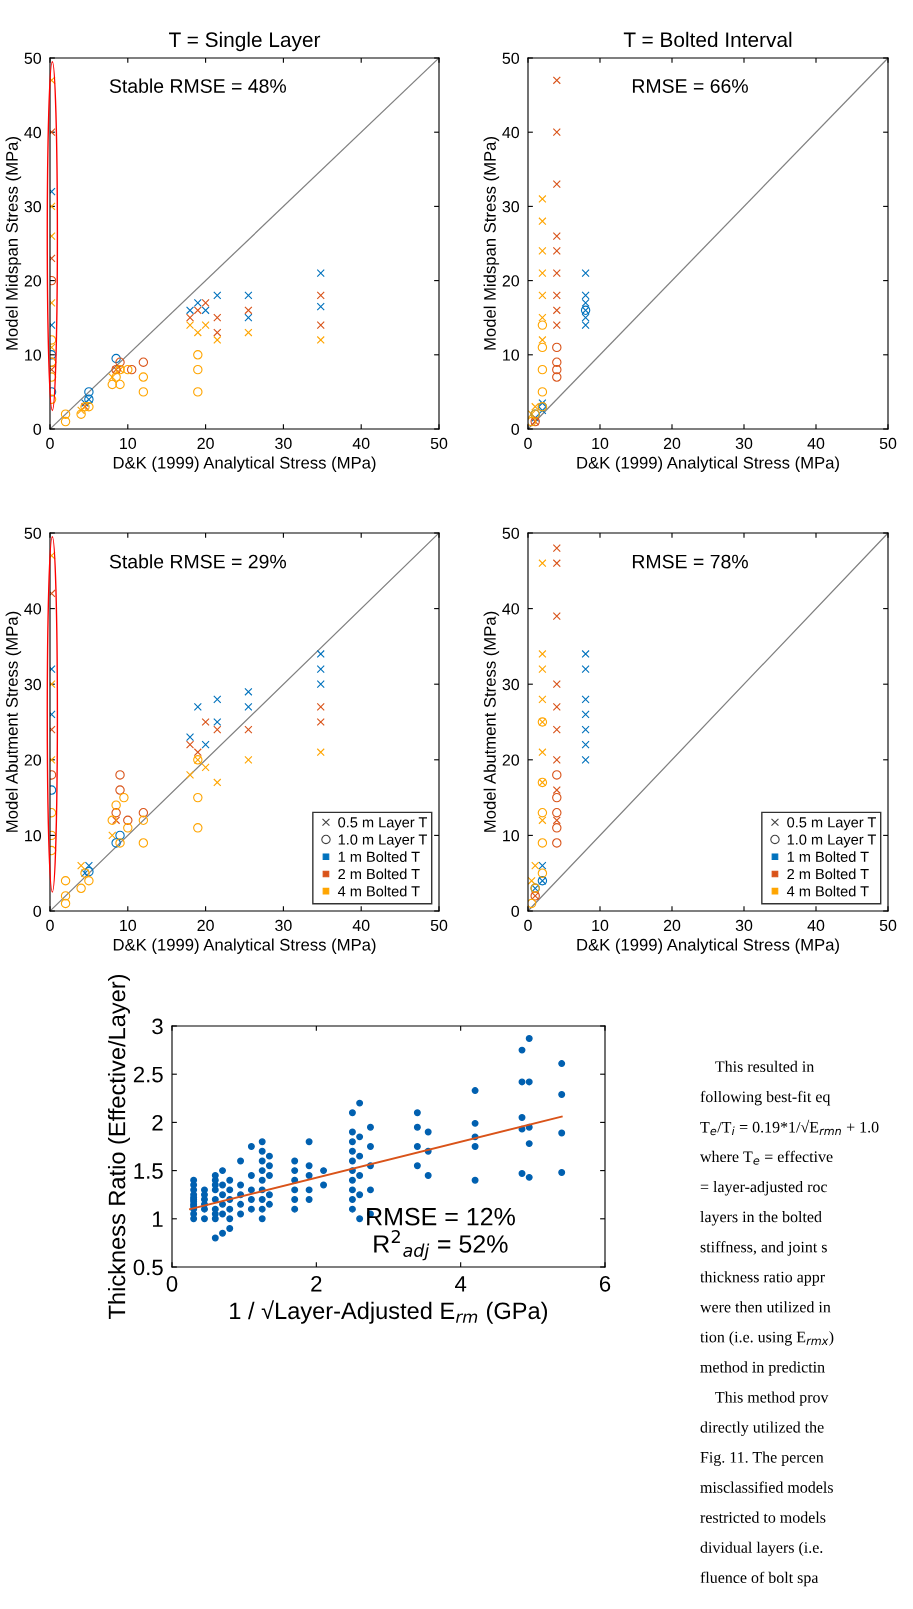 Image resolution: width=913 pixels, height=1609 pixels. What do you see at coordinates (158, 1219) in the screenshot?
I see `y-tick-label: 1` at bounding box center [158, 1219].